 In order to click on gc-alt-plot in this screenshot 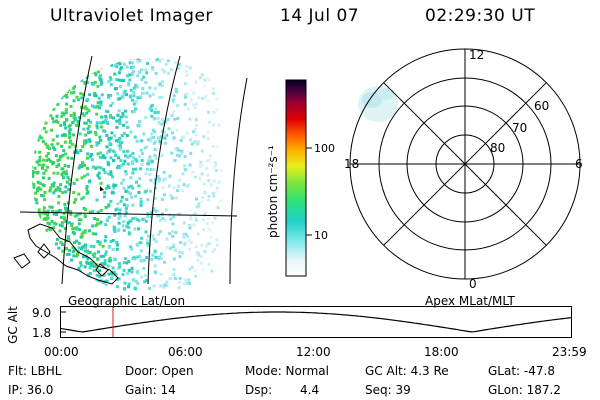, I will do `click(316, 322)`.